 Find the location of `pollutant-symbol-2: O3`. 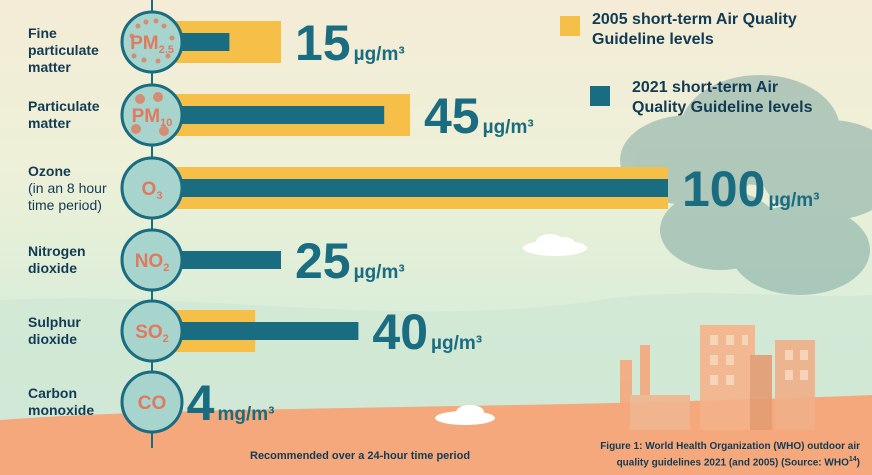

pollutant-symbol-2: O3 is located at coordinates (152, 190).